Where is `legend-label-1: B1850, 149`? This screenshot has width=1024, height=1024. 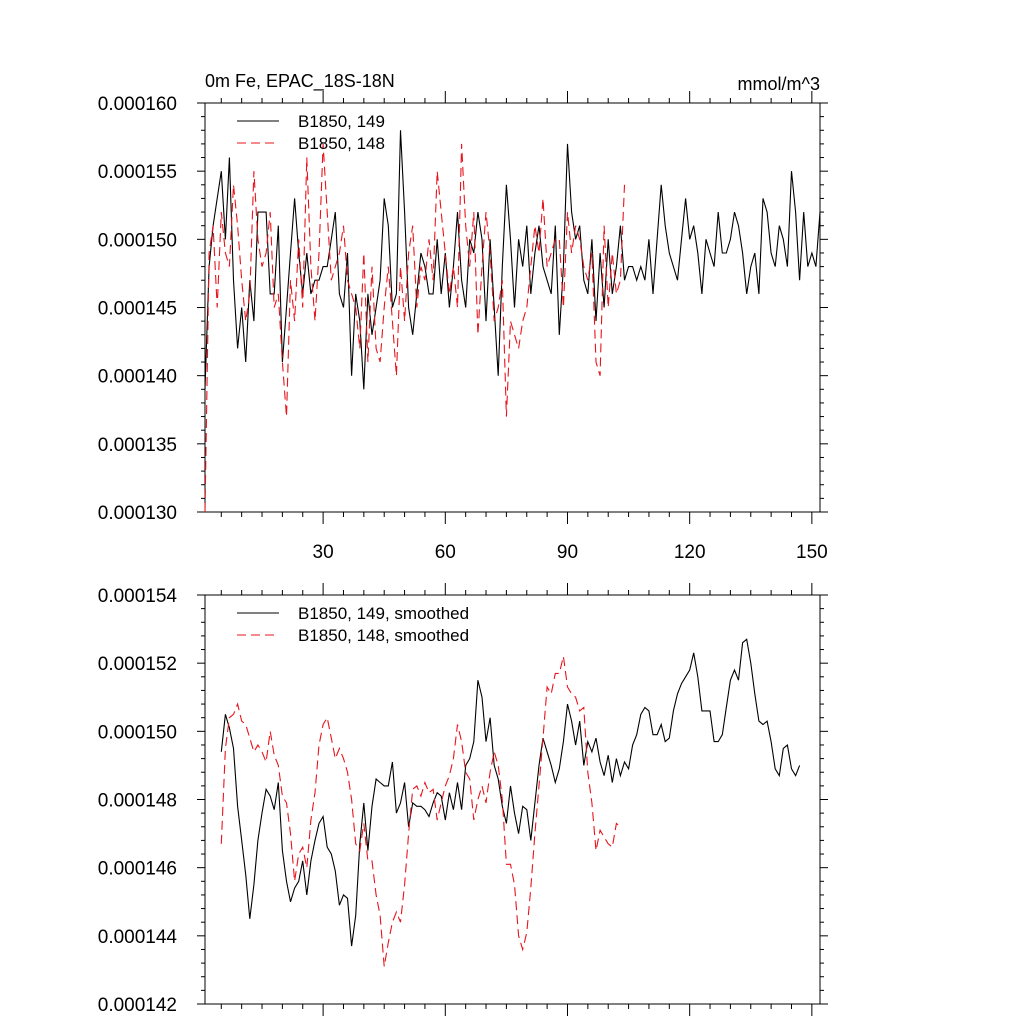 legend-label-1: B1850, 149 is located at coordinates (341, 121).